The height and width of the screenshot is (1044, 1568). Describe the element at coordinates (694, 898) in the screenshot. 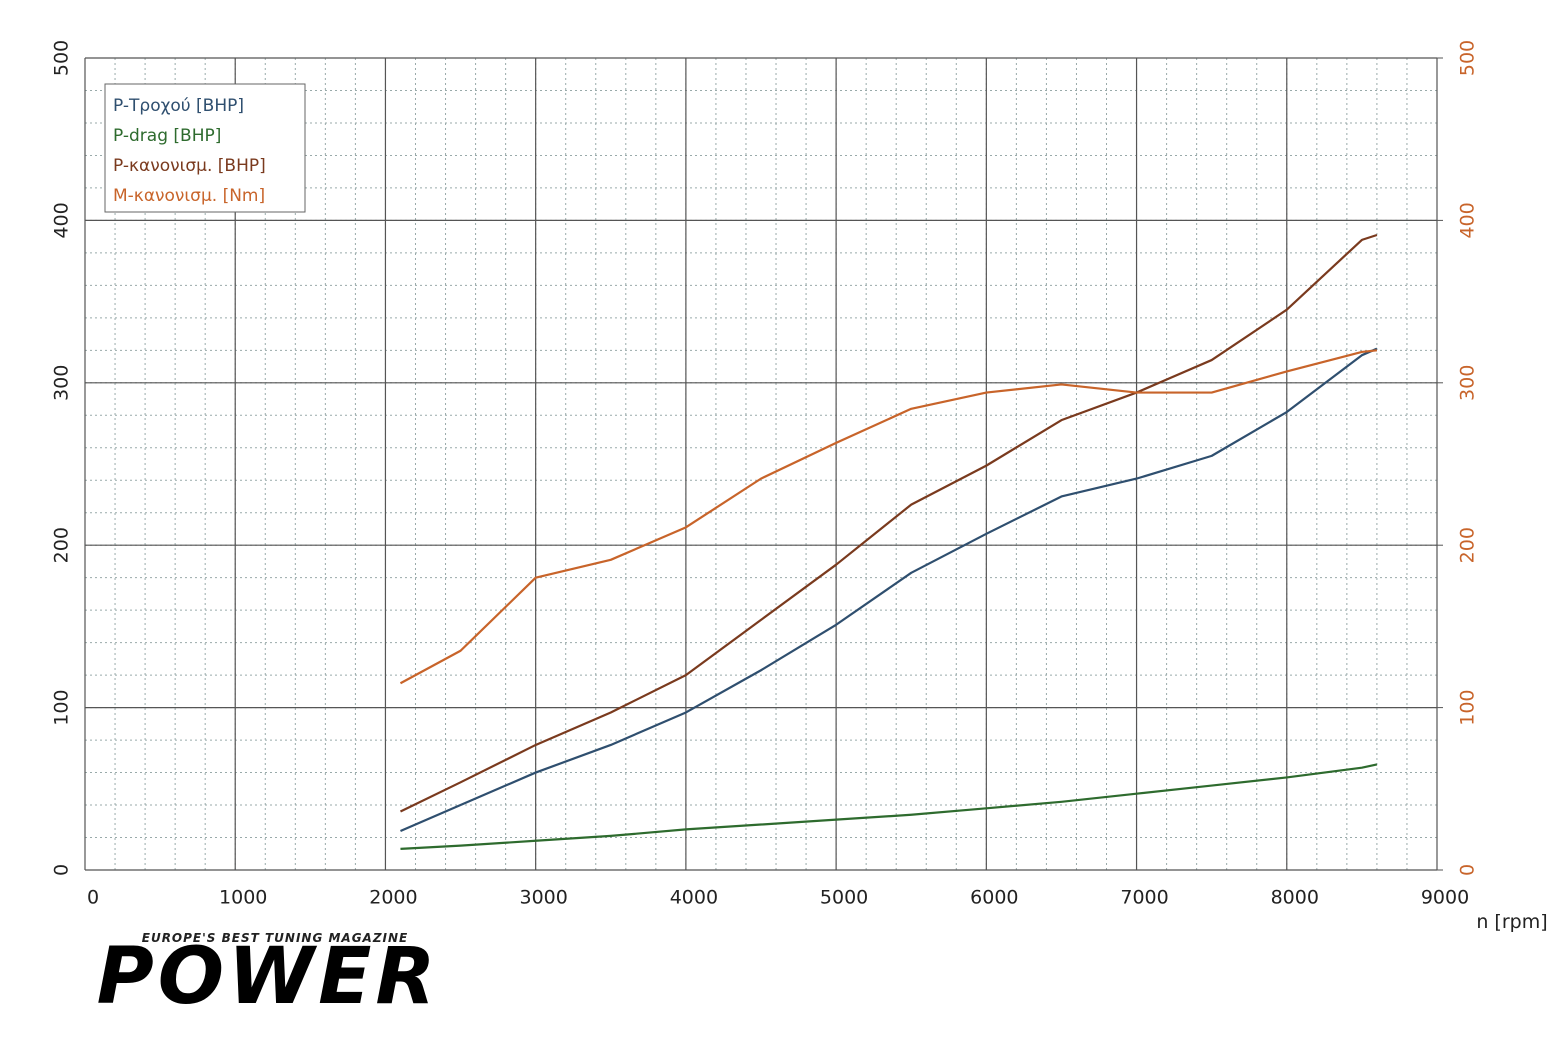

I see `x-tick-label: 4000` at that location.